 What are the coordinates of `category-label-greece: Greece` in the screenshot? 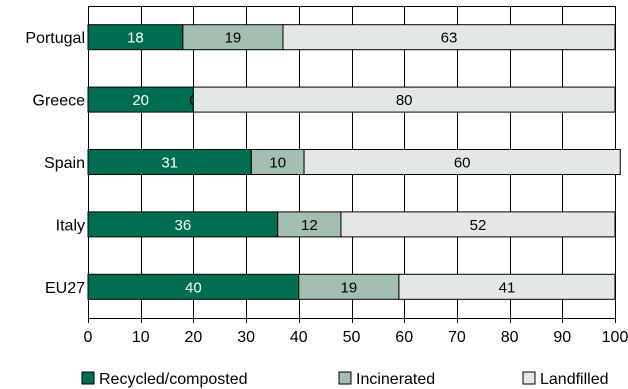 It's located at (59, 101).